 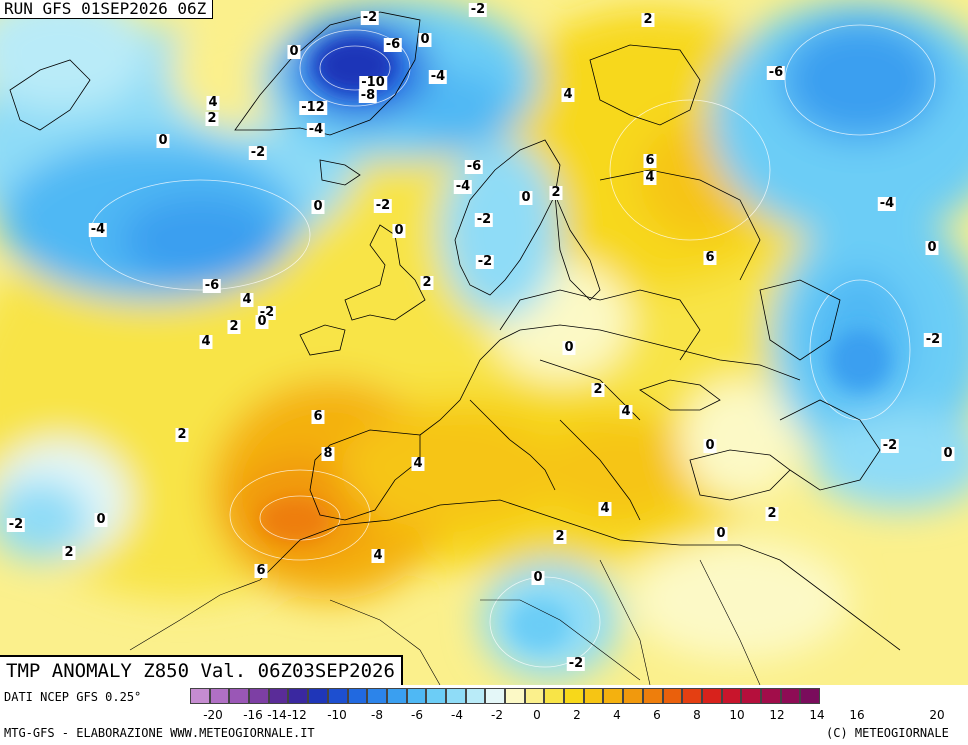 I want to click on scale-tick-label: 20, so click(x=937, y=715).